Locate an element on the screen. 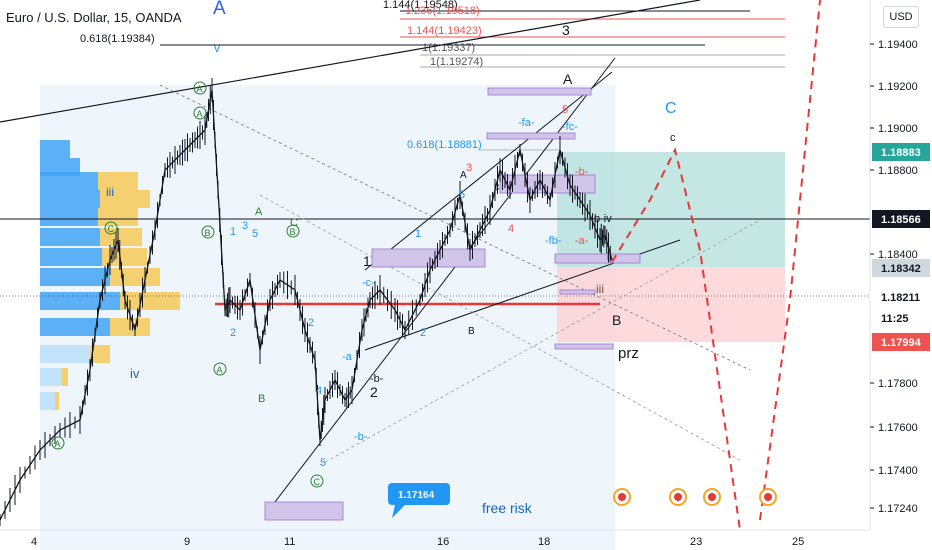 This screenshot has width=932, height=550. fib-label-1-b: 1(1.19274) is located at coordinates (456, 62).